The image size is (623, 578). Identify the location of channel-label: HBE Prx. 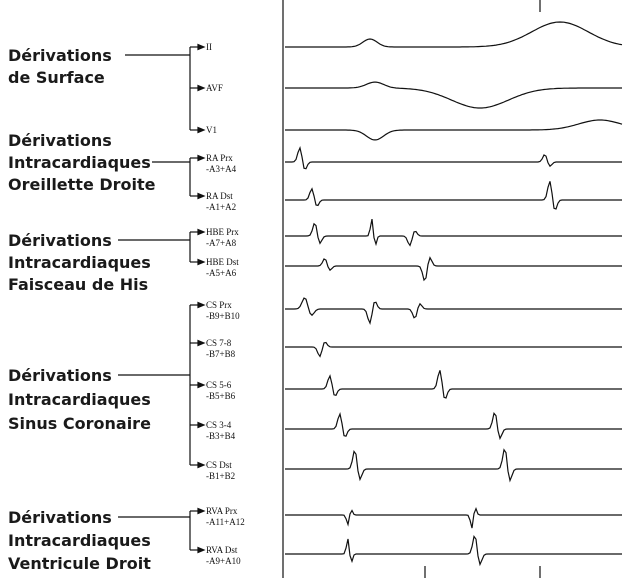
(222, 232).